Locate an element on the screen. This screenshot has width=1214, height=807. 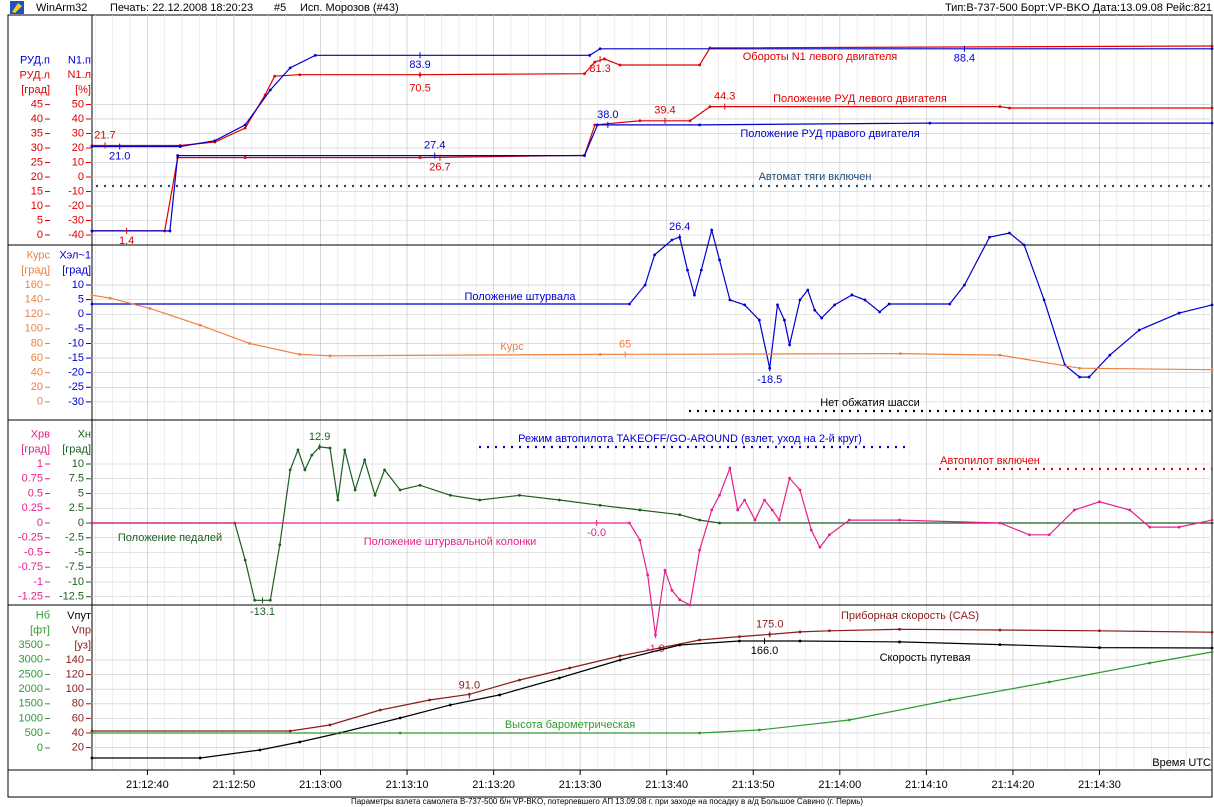
marker-label: -0.0 is located at coordinates (596, 533).